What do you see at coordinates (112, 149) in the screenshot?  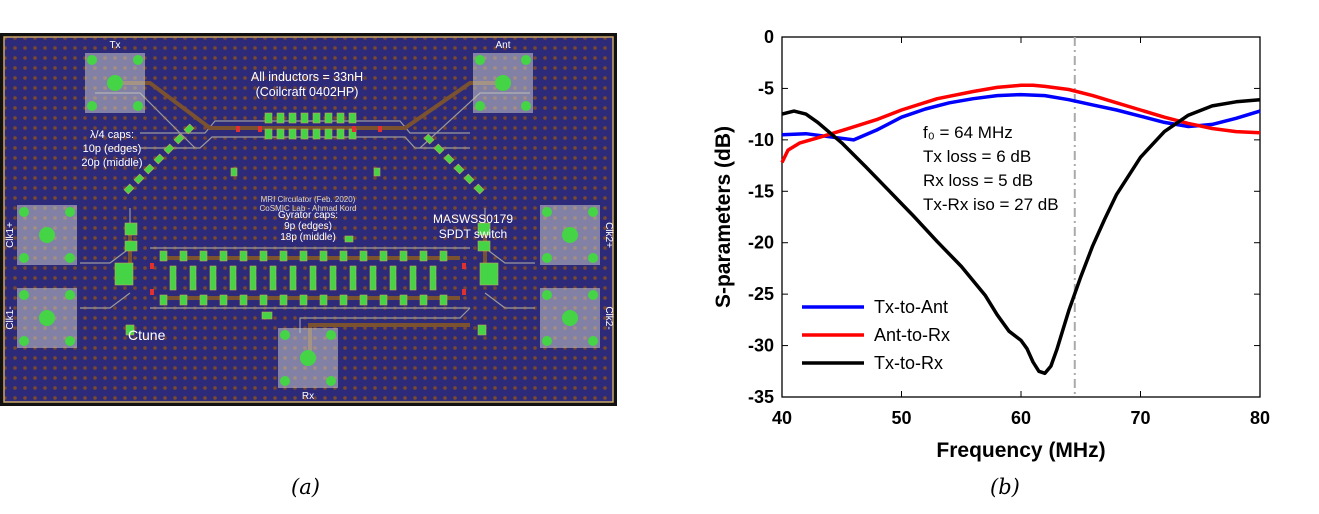 I see `quarter-caps-line2: 10p (edges)` at bounding box center [112, 149].